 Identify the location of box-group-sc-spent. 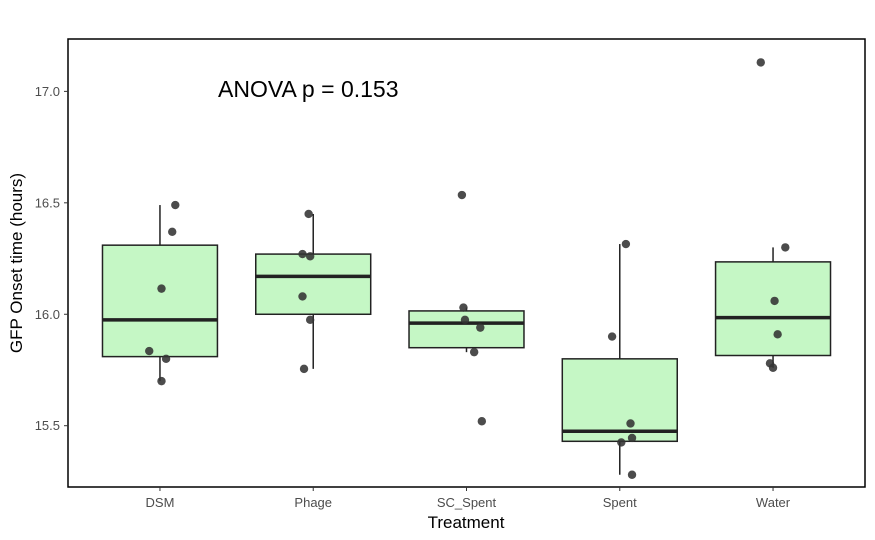
(466, 330).